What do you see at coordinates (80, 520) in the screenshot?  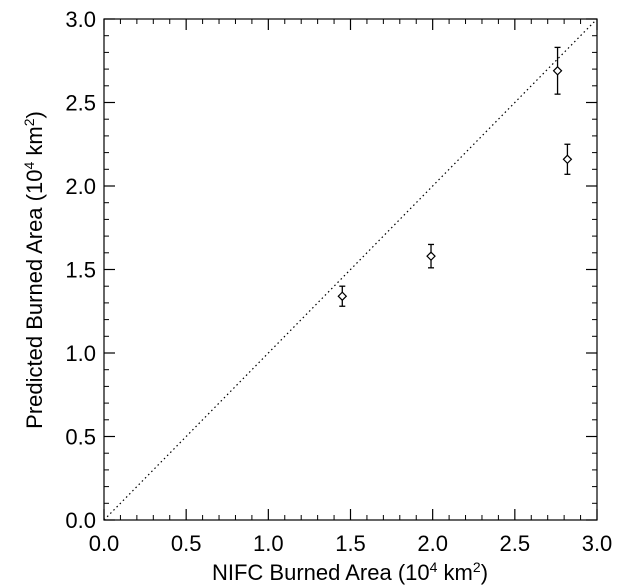 I see `y-tick-label: 0.0` at bounding box center [80, 520].